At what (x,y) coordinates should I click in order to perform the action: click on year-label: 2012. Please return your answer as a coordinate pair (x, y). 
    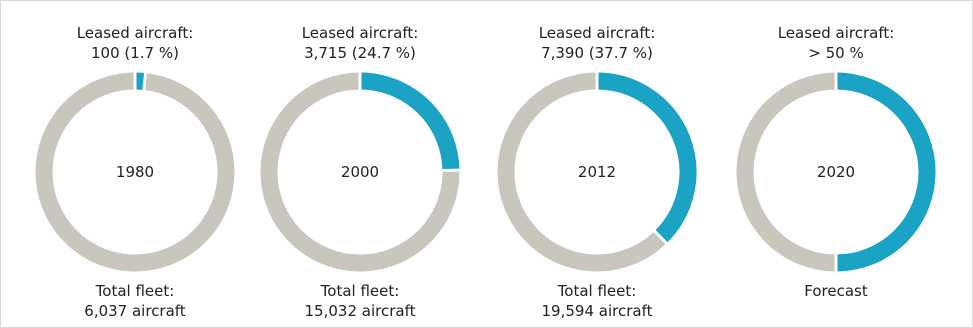
    Looking at the image, I should click on (597, 172).